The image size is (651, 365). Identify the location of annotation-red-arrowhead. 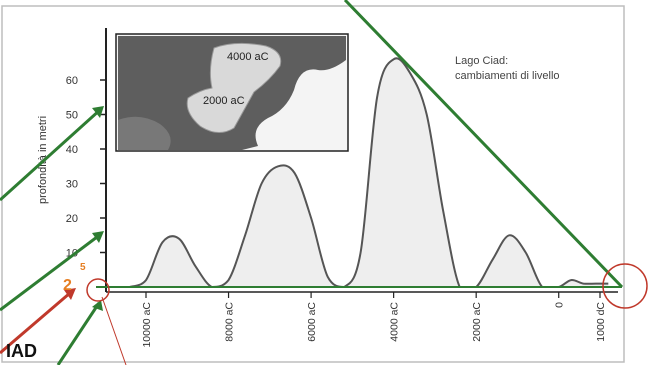
(70, 294).